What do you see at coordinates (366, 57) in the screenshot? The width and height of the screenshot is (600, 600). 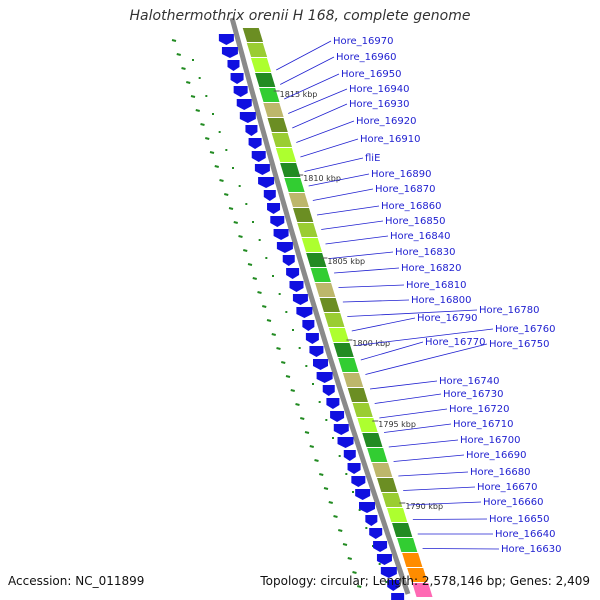 I see `gene-label: Hore_16960` at bounding box center [366, 57].